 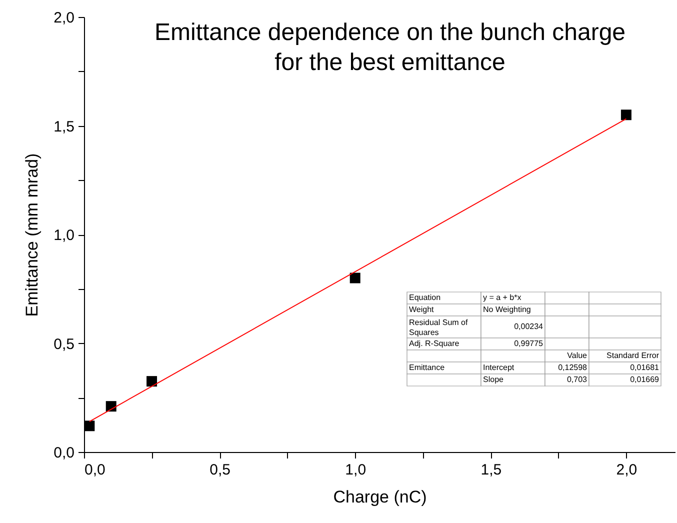 I want to click on text: Emittance dependence on the bunch charge for the best emittance, so click(x=390, y=47).